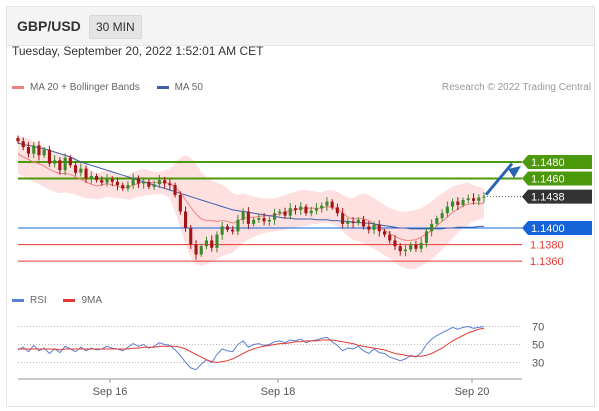 The width and height of the screenshot is (599, 411). Describe the element at coordinates (538, 364) in the screenshot. I see `rsi-tick-label: 30` at that location.